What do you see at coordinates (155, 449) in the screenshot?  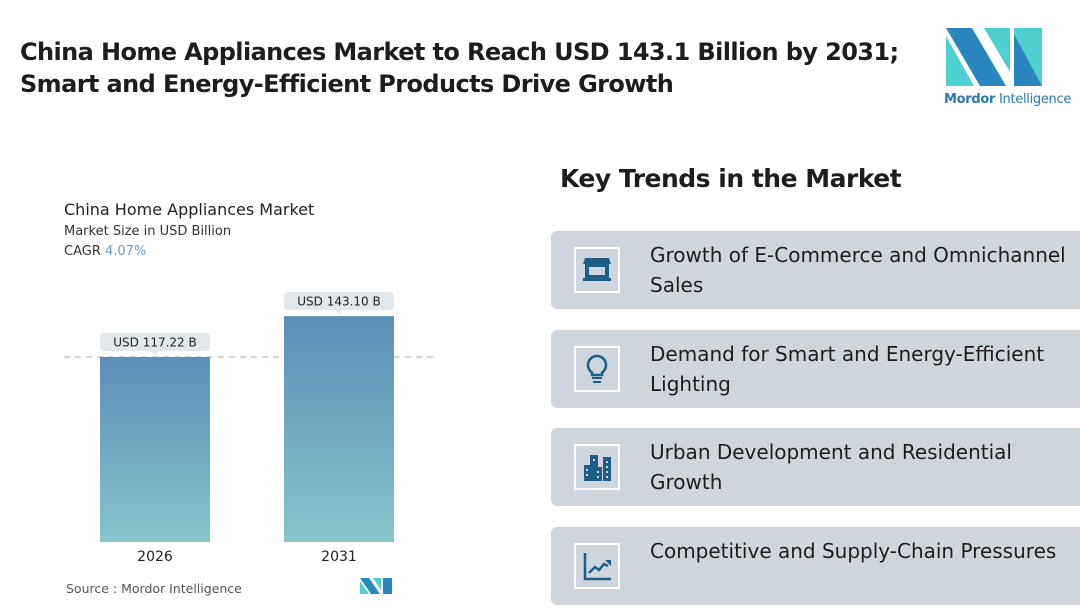 I see `bar-2026` at bounding box center [155, 449].